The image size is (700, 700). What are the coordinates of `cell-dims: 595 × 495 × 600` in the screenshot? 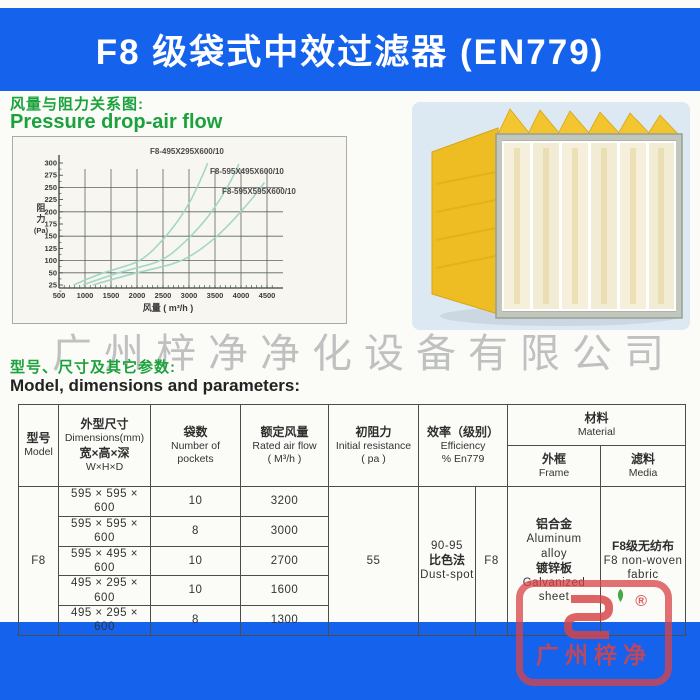 It's located at (104, 561).